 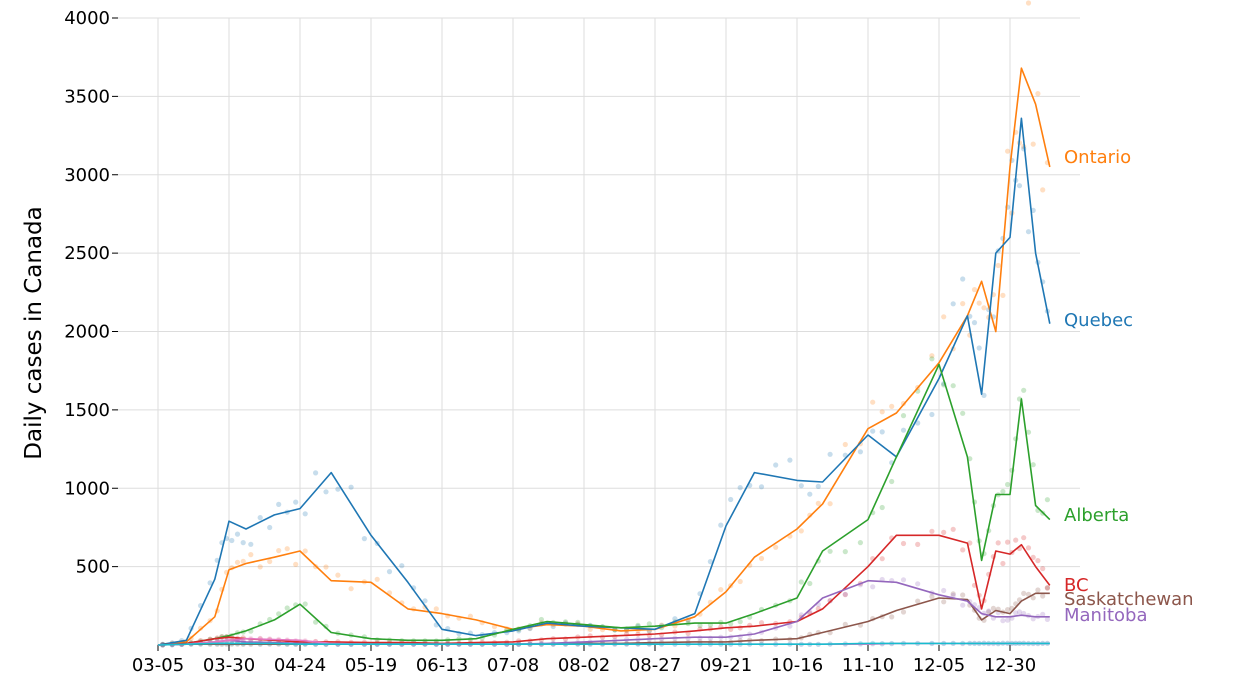 I want to click on x-tick-label: 06-13, so click(x=442, y=665).